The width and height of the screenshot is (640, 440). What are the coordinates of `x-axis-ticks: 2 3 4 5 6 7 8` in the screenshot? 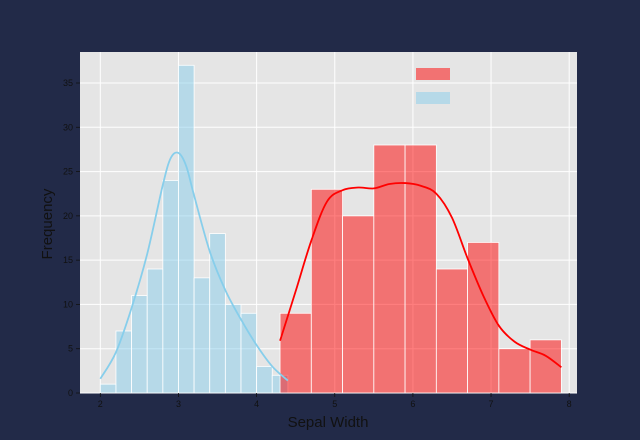 It's located at (335, 401).